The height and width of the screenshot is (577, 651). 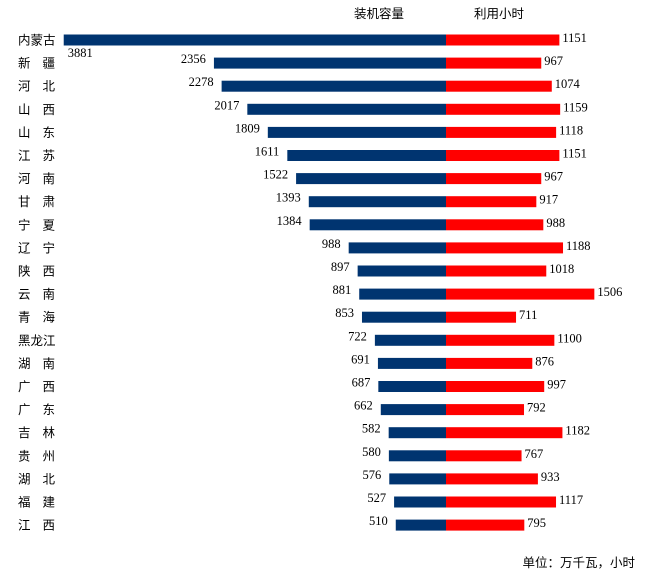 I want to click on category-label: 云南, so click(x=36, y=294).